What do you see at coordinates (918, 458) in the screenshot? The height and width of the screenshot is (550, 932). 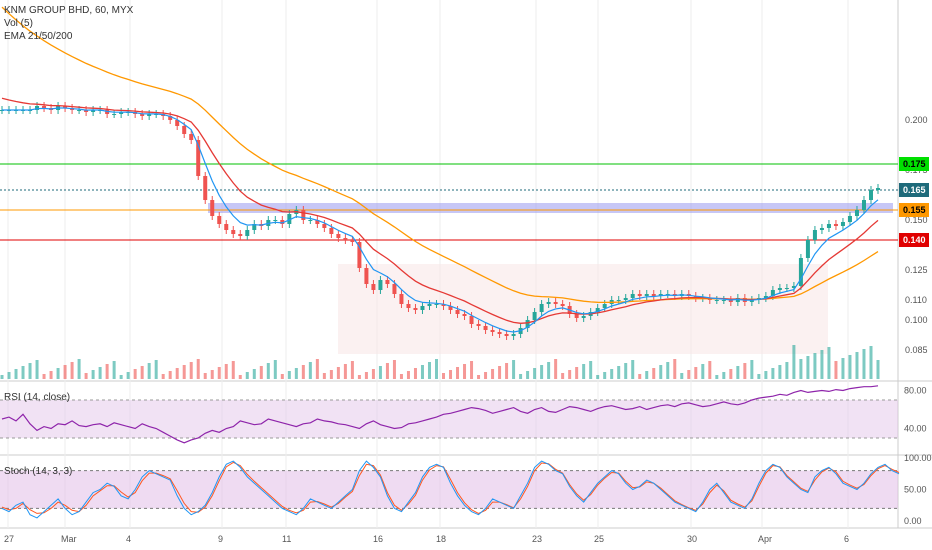 I see `stoch-tick-label: 100.00` at bounding box center [918, 458].